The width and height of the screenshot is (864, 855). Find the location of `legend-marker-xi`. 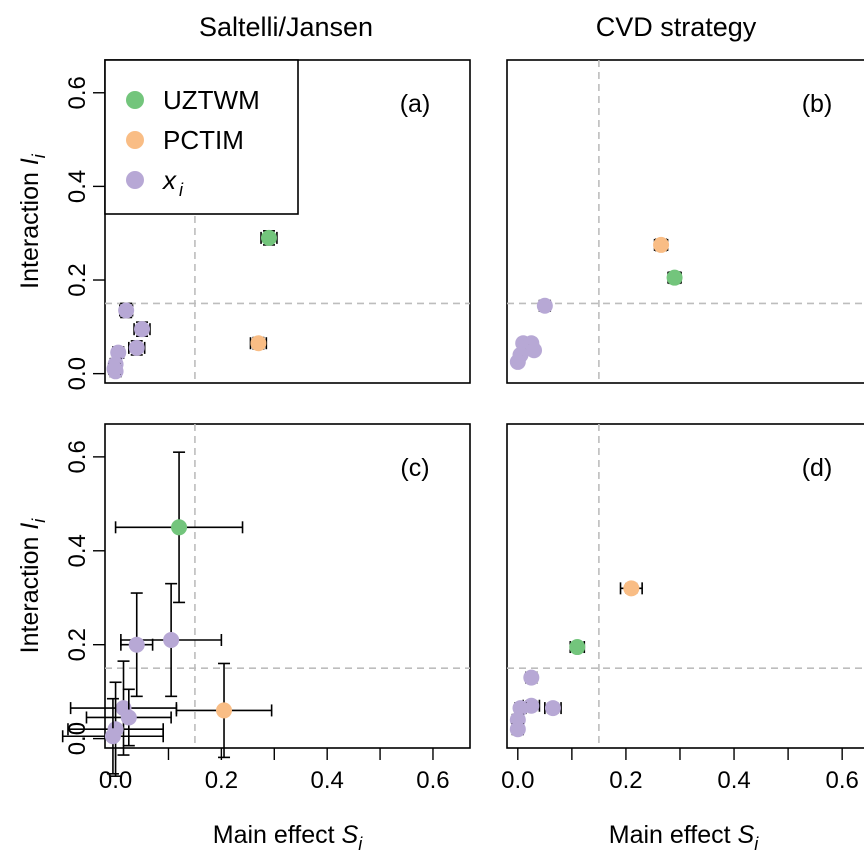

legend-marker-xi is located at coordinates (135, 180).